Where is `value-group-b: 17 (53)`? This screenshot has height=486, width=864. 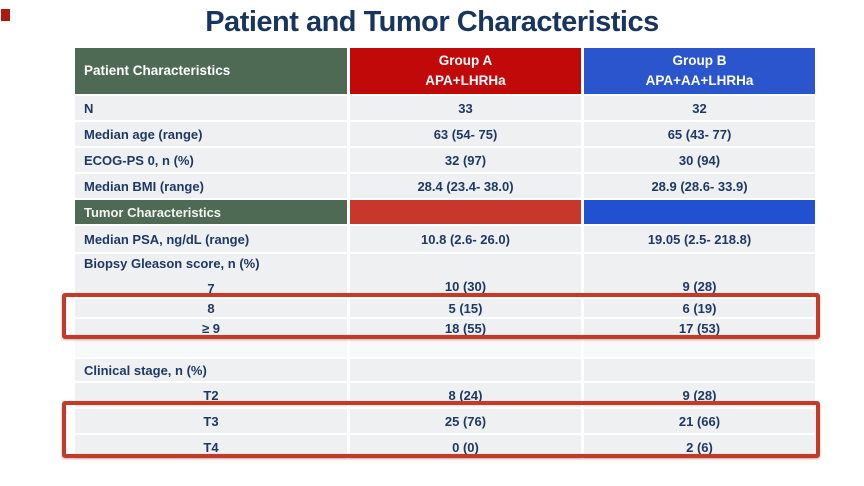 value-group-b: 17 (53) is located at coordinates (699, 328).